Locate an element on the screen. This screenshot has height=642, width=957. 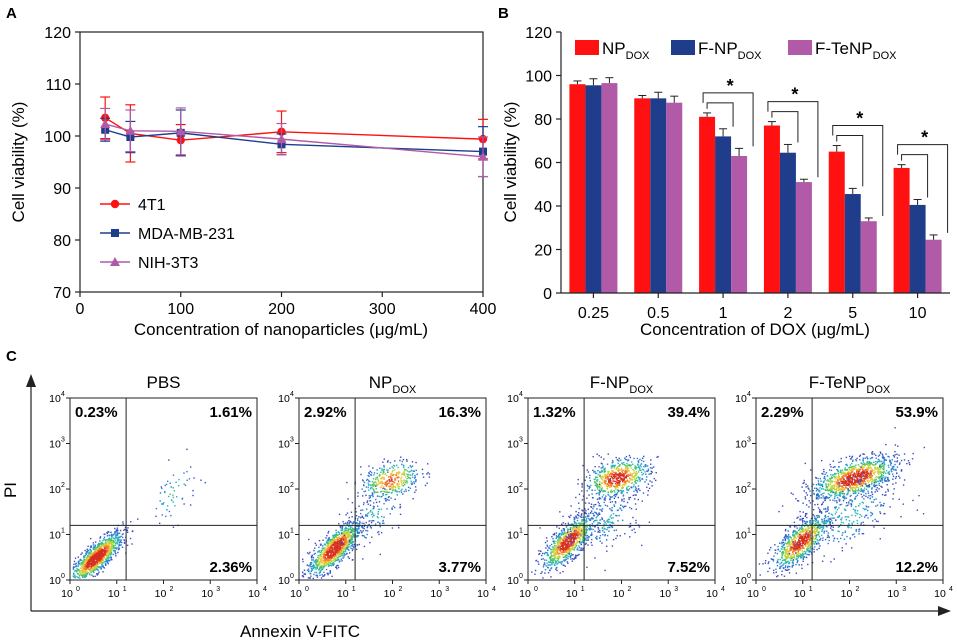
y-tick-label: 0 is located at coordinates (547, 294).